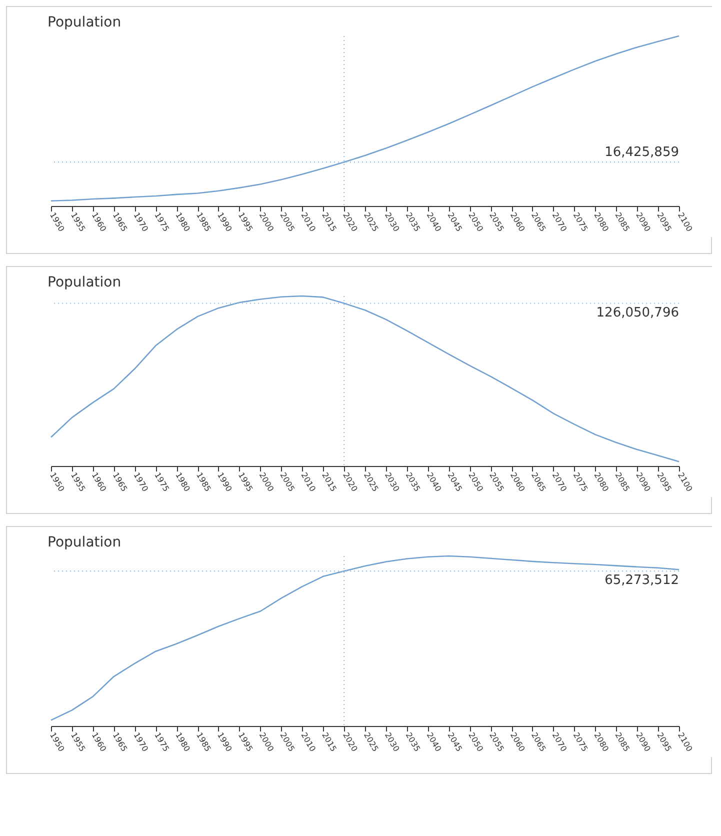 The image size is (721, 836). Describe the element at coordinates (641, 152) in the screenshot. I see `annotation: 16,425,859` at that location.